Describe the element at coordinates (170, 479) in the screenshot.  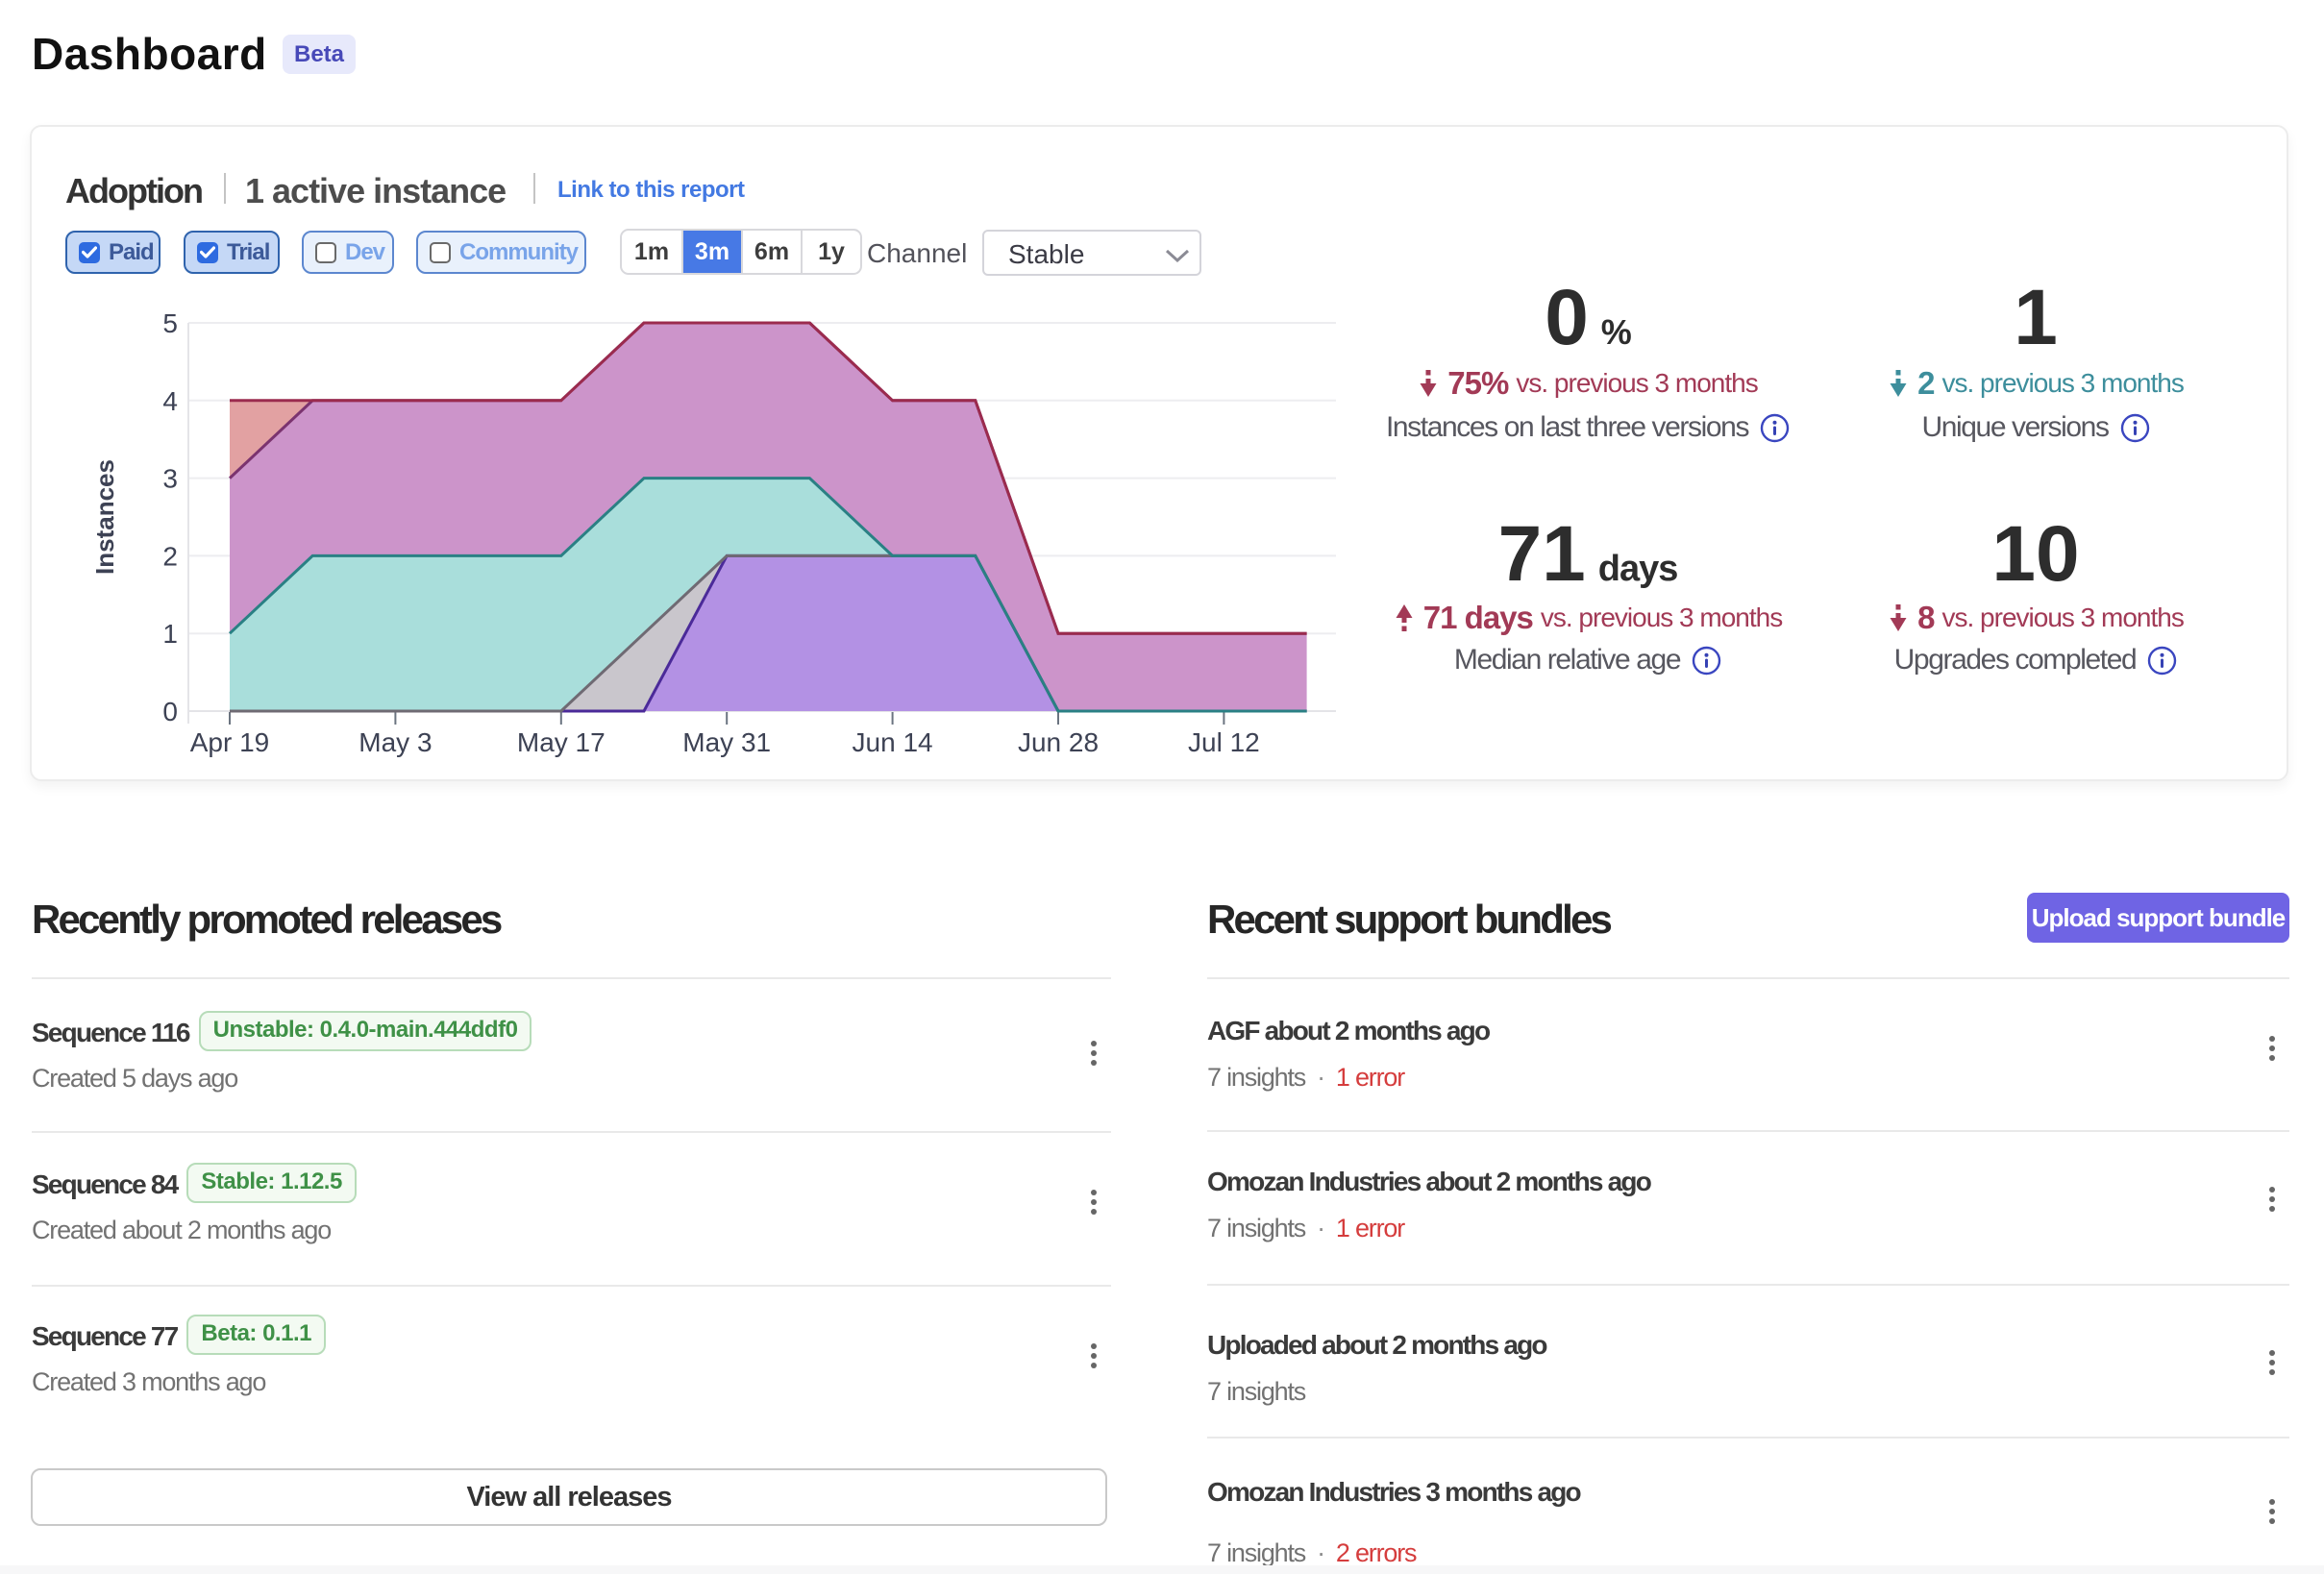
I see `svg-text: 3` at that location.